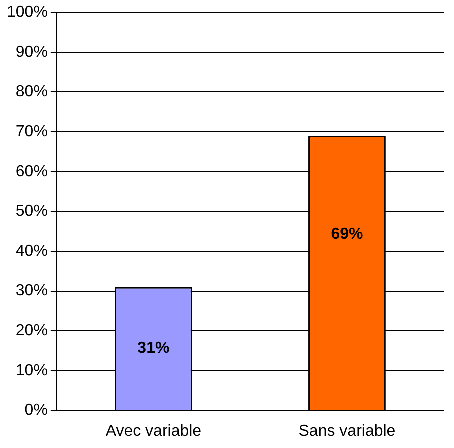 The image size is (454, 448). What do you see at coordinates (154, 349) in the screenshot?
I see `data-label: 31%` at bounding box center [154, 349].